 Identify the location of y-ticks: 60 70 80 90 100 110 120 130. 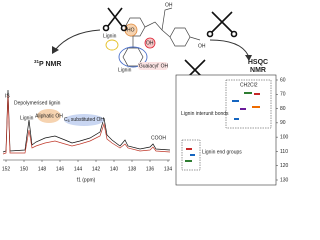
(282, 130).